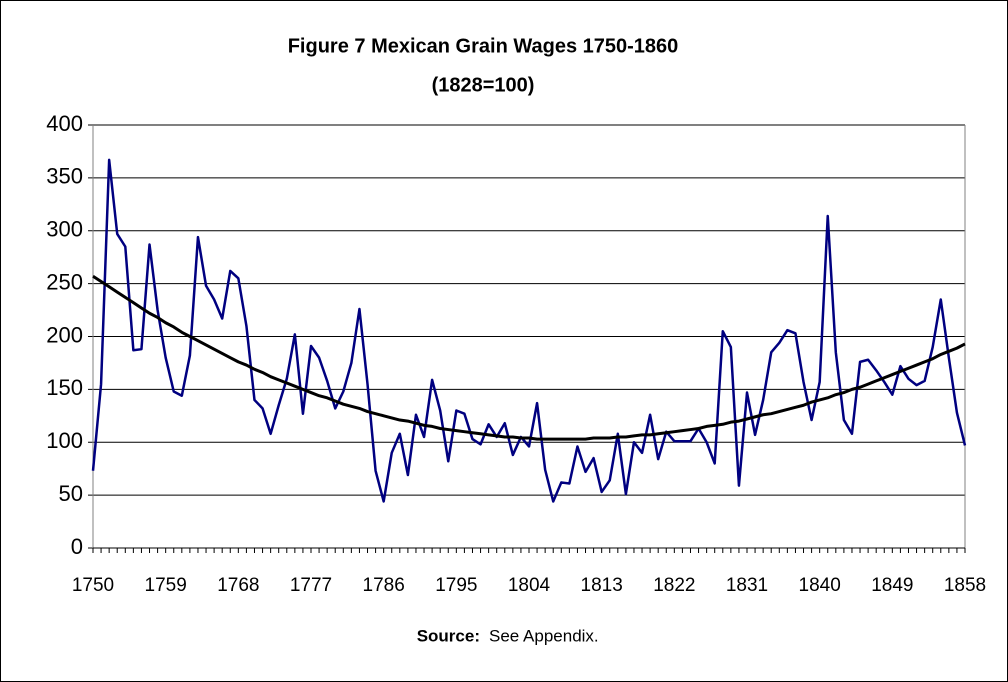 This screenshot has width=1008, height=682. I want to click on y-tick-label: 0, so click(77, 546).